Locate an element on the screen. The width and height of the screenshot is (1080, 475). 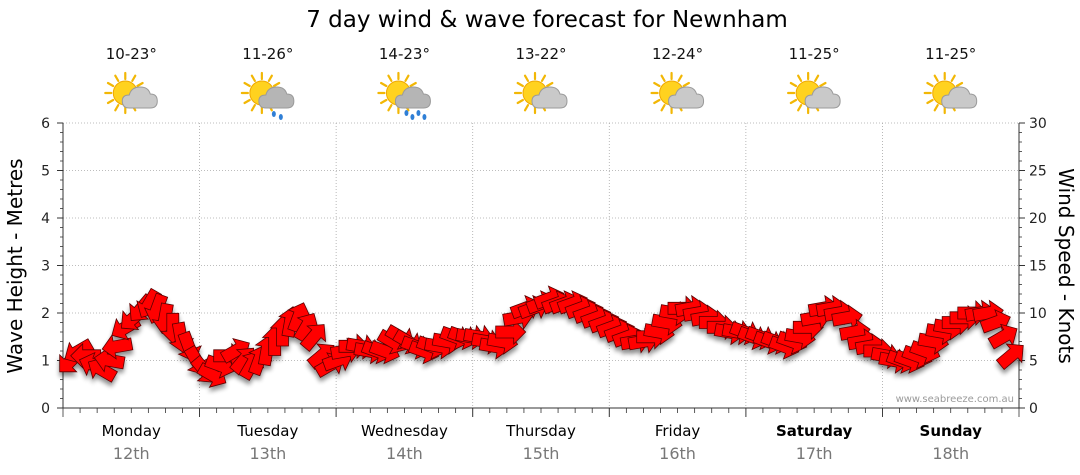
day-temp-range: 13-22° is located at coordinates (540, 54).